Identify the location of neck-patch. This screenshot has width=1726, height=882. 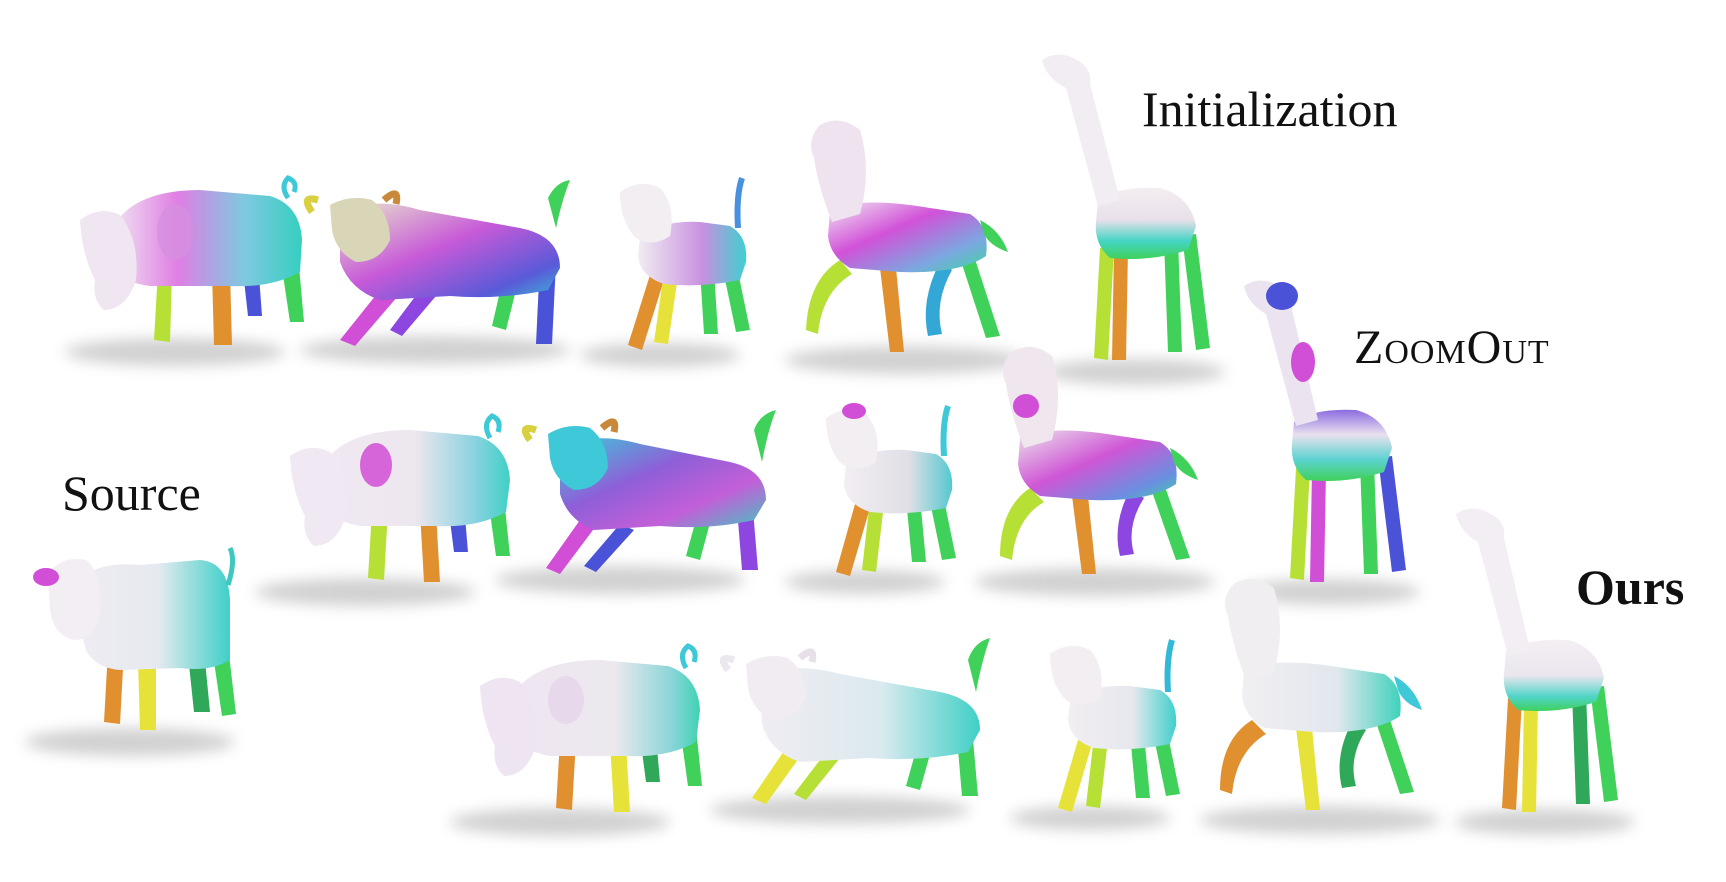
(1303, 362).